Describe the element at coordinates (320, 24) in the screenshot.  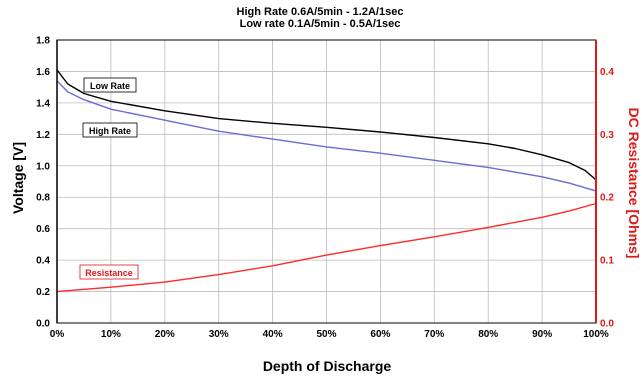
I see `chart-title-line-2: Low rate 0.1A/5min - 0.5A/1sec` at that location.